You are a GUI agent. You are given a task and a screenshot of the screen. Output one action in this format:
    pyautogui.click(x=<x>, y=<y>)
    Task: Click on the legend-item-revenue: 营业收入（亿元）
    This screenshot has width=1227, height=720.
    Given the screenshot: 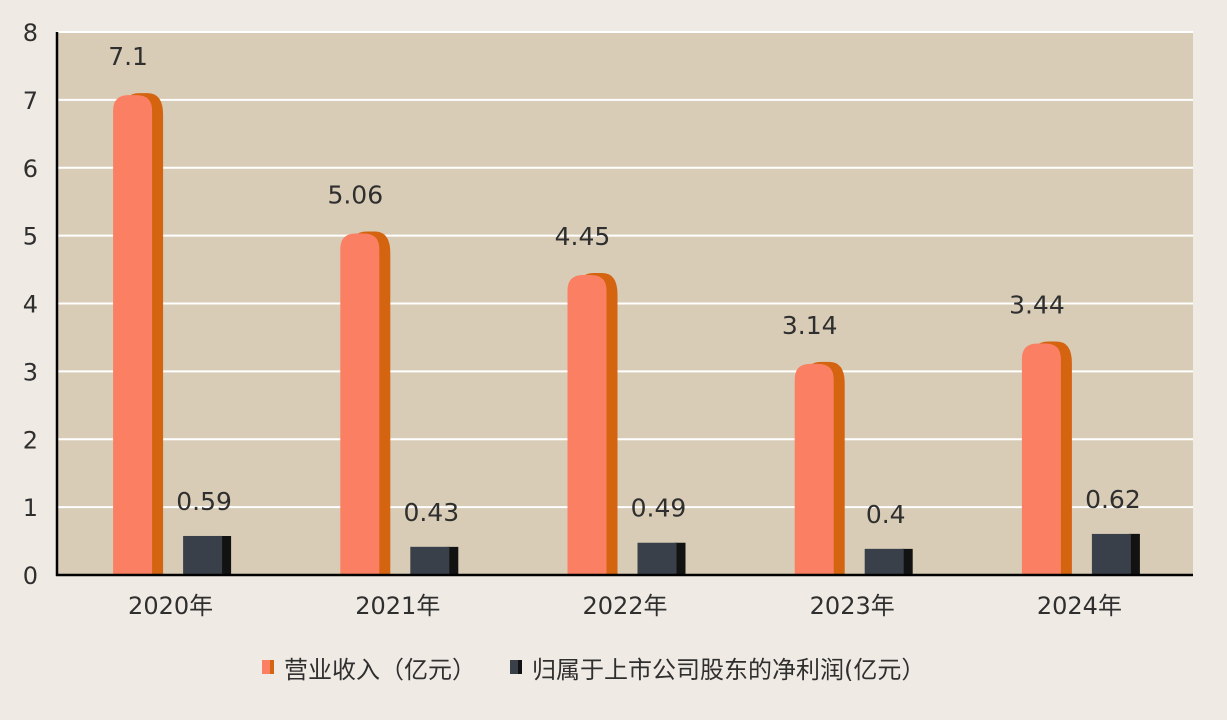 What is the action you would take?
    pyautogui.click(x=380, y=670)
    